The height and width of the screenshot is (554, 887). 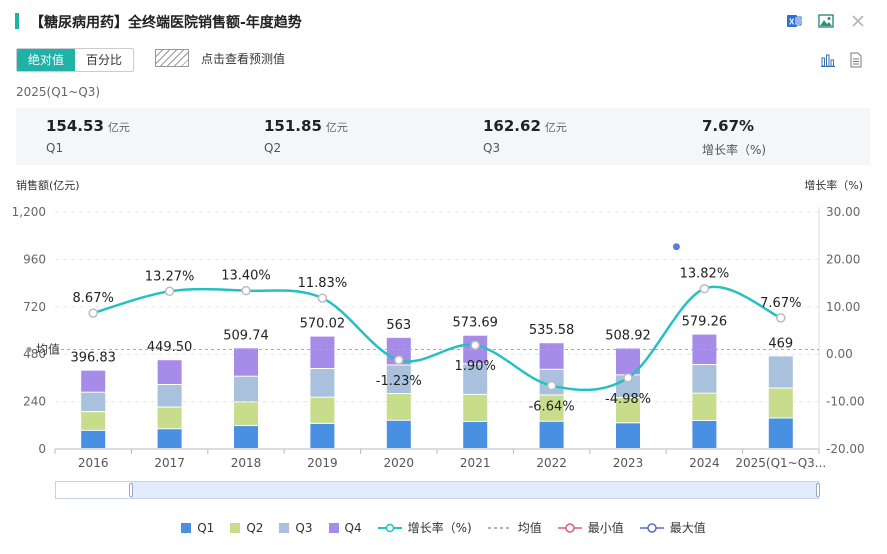 I want to click on bar-total-label: 396.83, so click(x=93, y=358).